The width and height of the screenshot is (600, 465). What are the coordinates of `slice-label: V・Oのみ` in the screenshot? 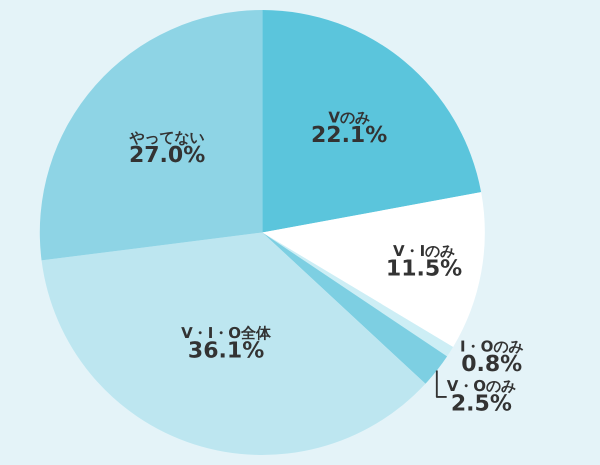 It's located at (481, 386).